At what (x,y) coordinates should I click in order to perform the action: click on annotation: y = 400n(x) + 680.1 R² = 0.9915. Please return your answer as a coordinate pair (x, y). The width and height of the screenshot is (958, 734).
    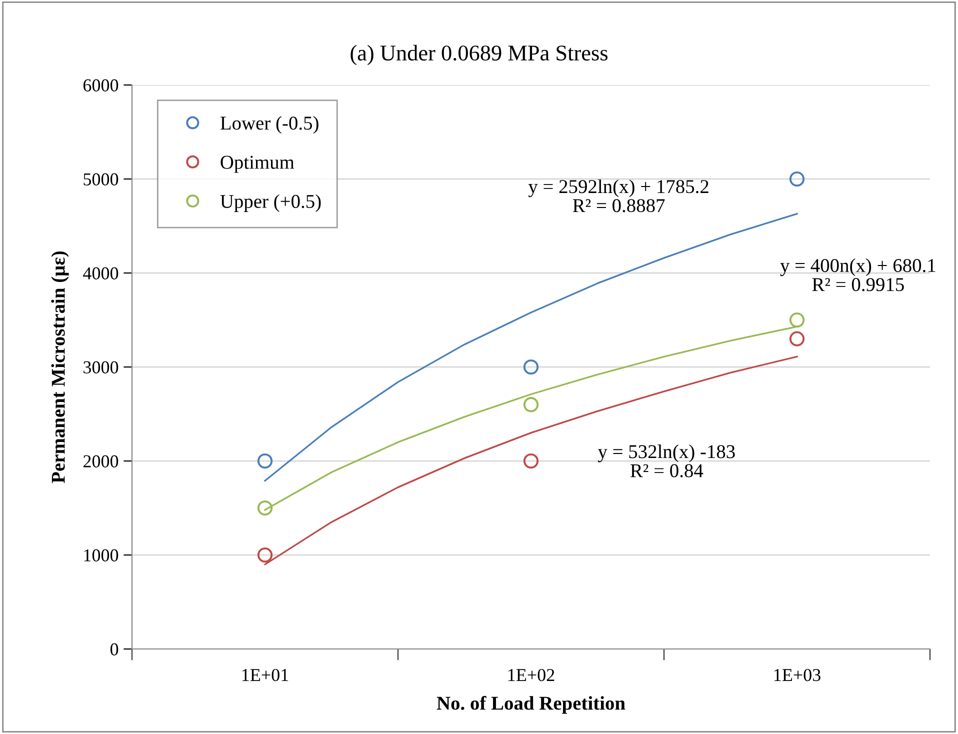
    Looking at the image, I should click on (858, 275).